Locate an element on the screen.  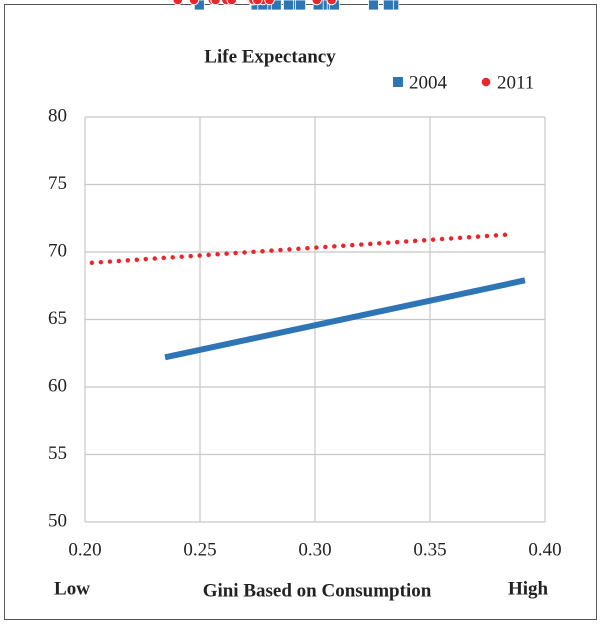
y-tick-label: 60 is located at coordinates (57, 385).